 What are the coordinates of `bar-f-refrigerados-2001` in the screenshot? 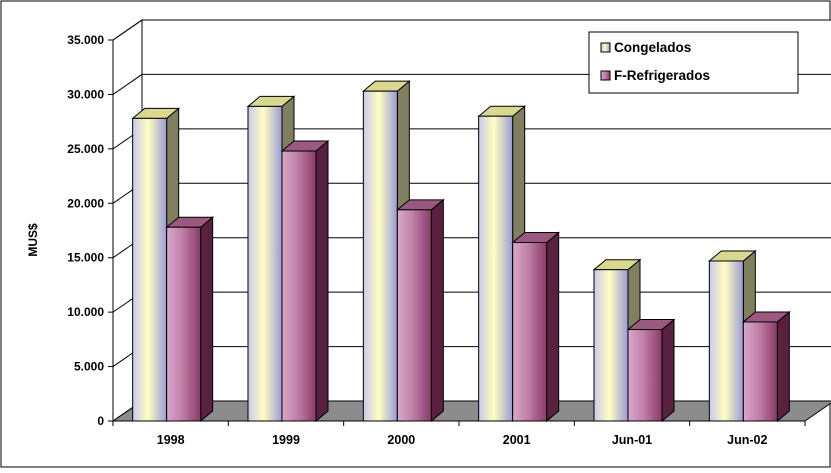 It's located at (536, 327).